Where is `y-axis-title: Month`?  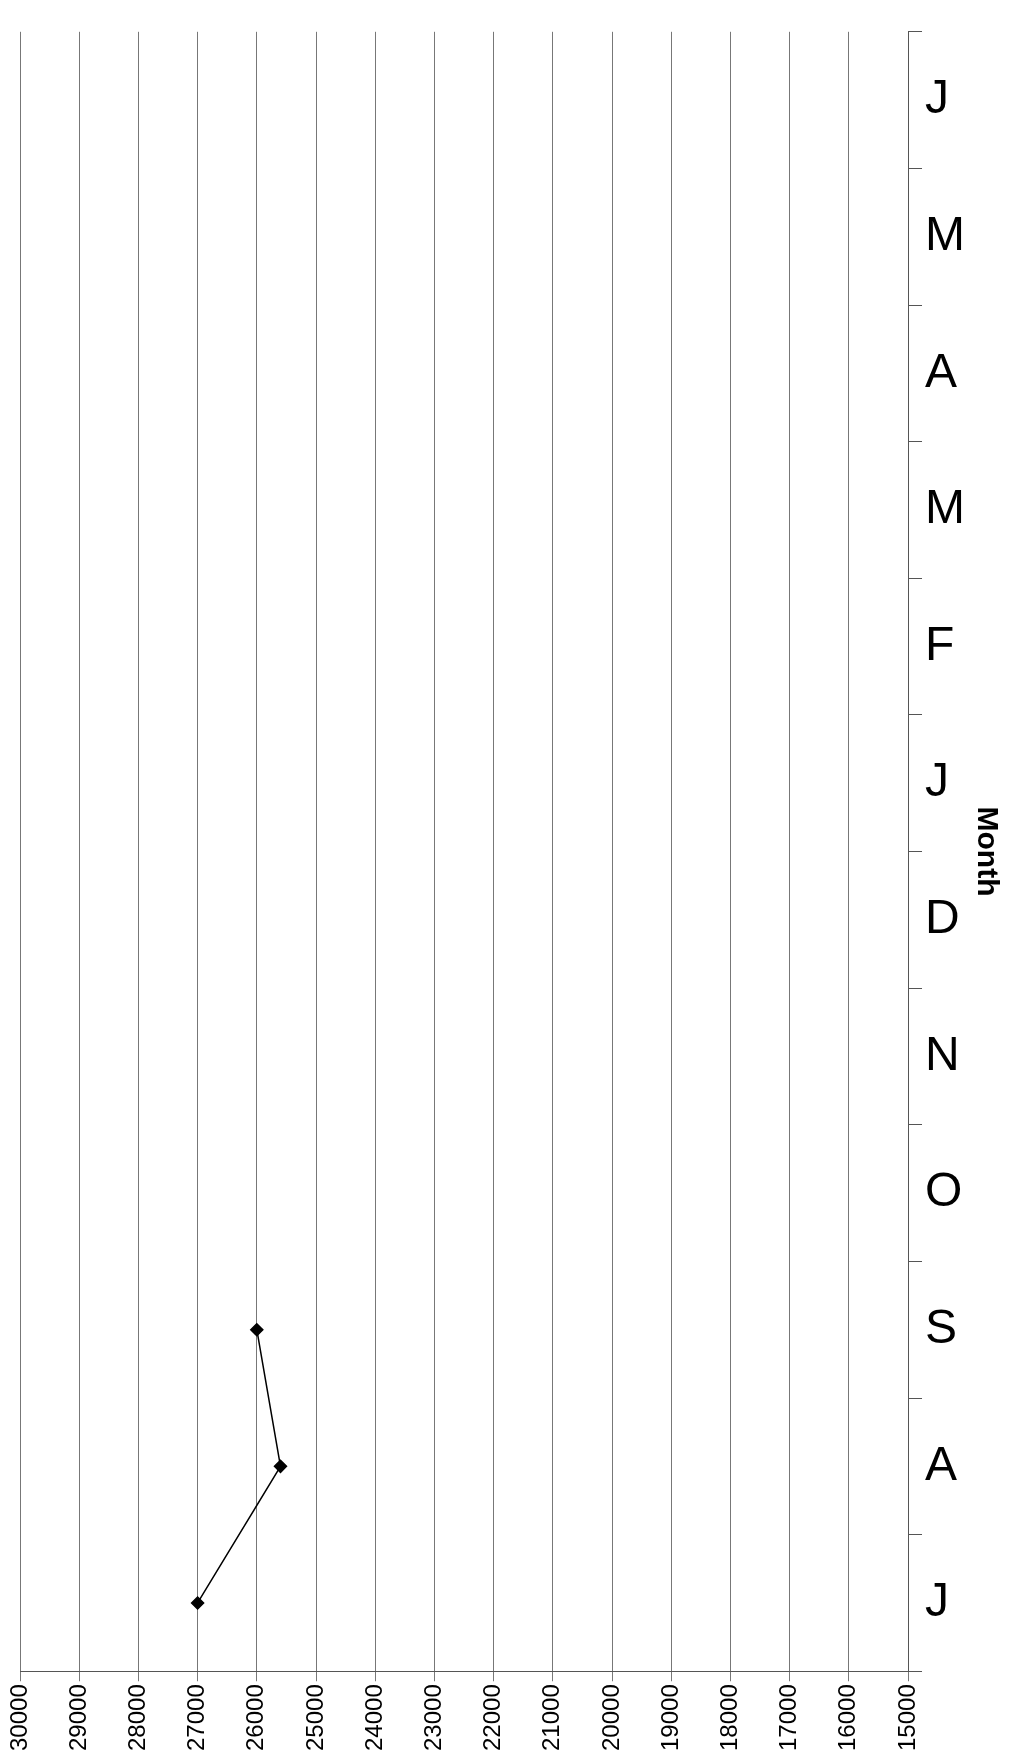
y-axis-title: Month is located at coordinates (988, 851).